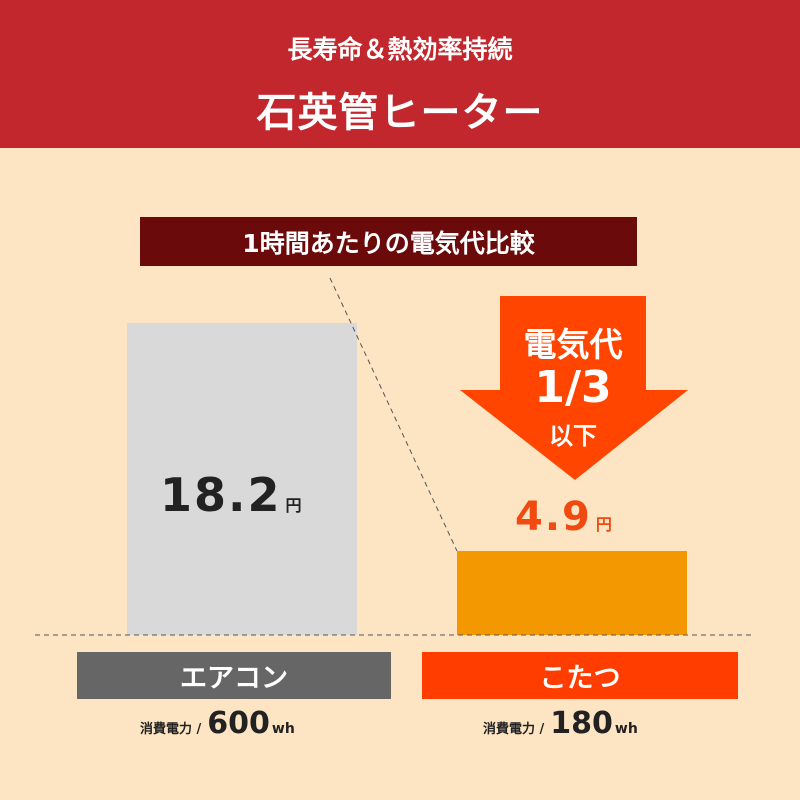 The image size is (800, 800). Describe the element at coordinates (234, 675) in the screenshot. I see `category-label-aircon: エアコン` at that location.